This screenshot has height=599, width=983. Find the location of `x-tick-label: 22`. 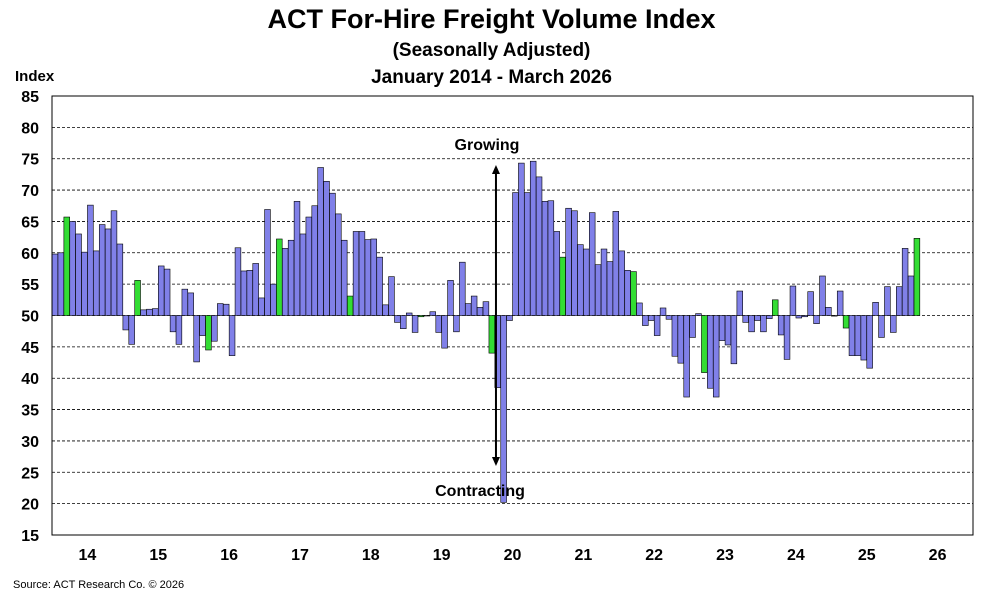

x-tick-label: 22 is located at coordinates (654, 555).